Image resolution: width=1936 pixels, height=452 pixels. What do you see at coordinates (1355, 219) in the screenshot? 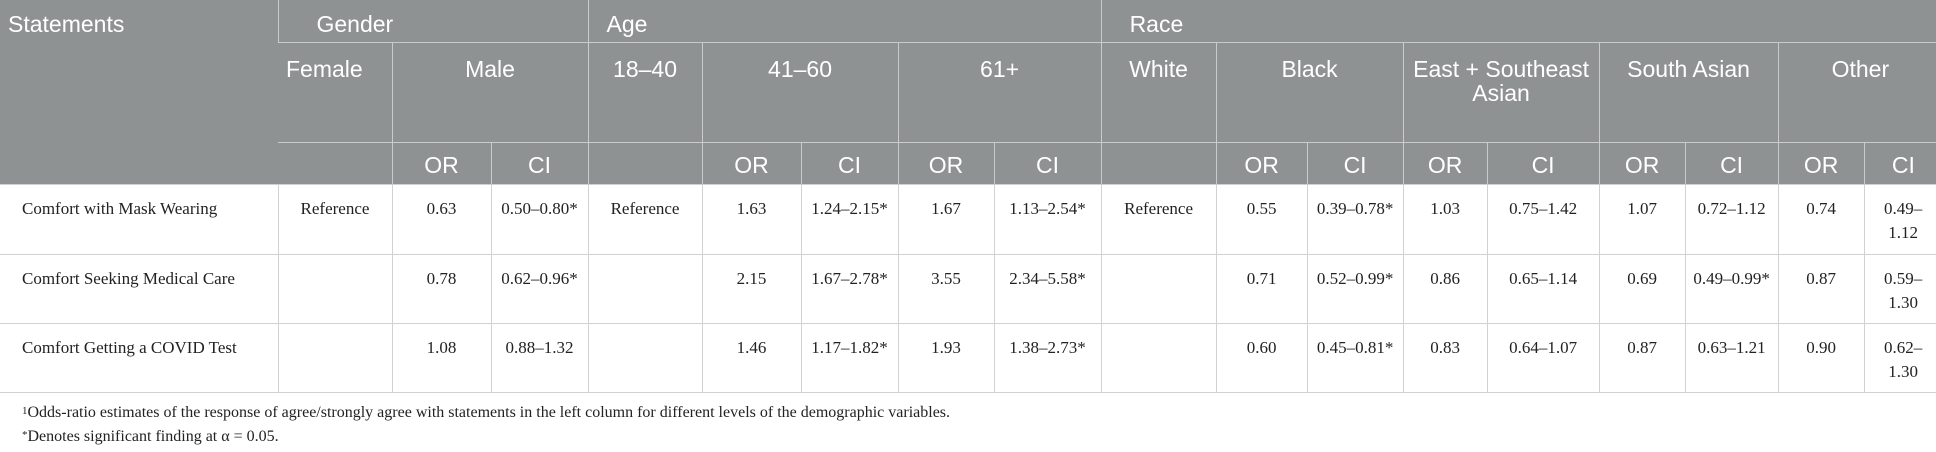
I see `table-cell: 0.39–0.78*` at bounding box center [1355, 219].